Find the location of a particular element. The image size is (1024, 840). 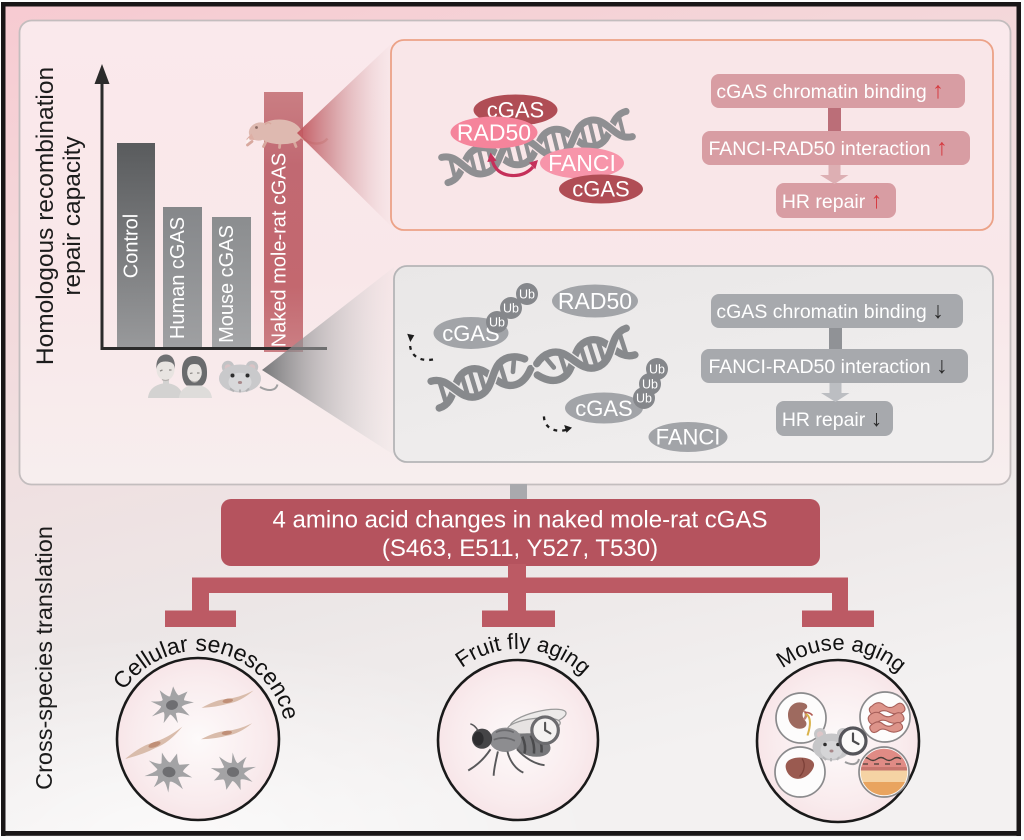

svg-text: FANCI-RAD50 interaction ↓ is located at coordinates (827, 365).